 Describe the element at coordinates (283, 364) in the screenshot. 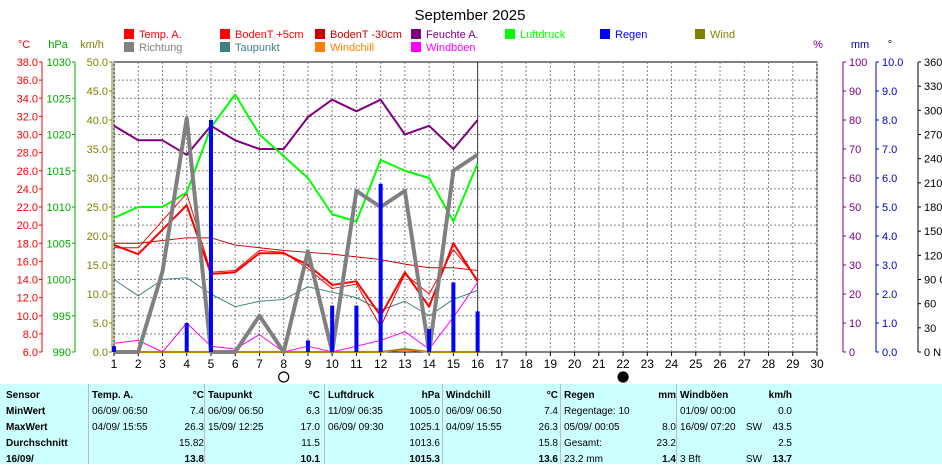

I see `x-tick-label: 8` at that location.